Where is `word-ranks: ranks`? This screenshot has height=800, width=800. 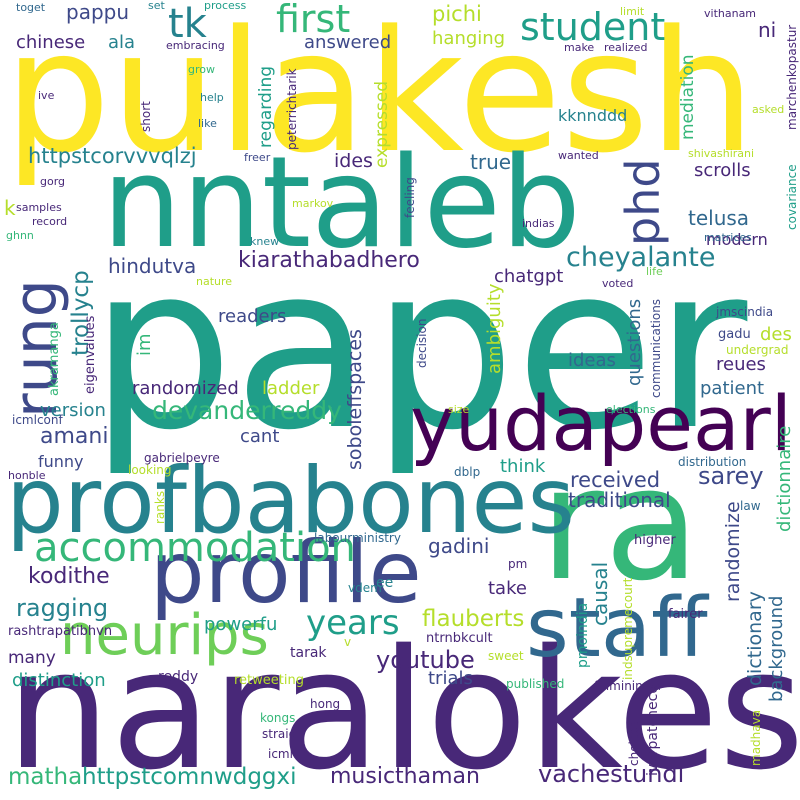
word-ranks: ranks is located at coordinates (160, 507).